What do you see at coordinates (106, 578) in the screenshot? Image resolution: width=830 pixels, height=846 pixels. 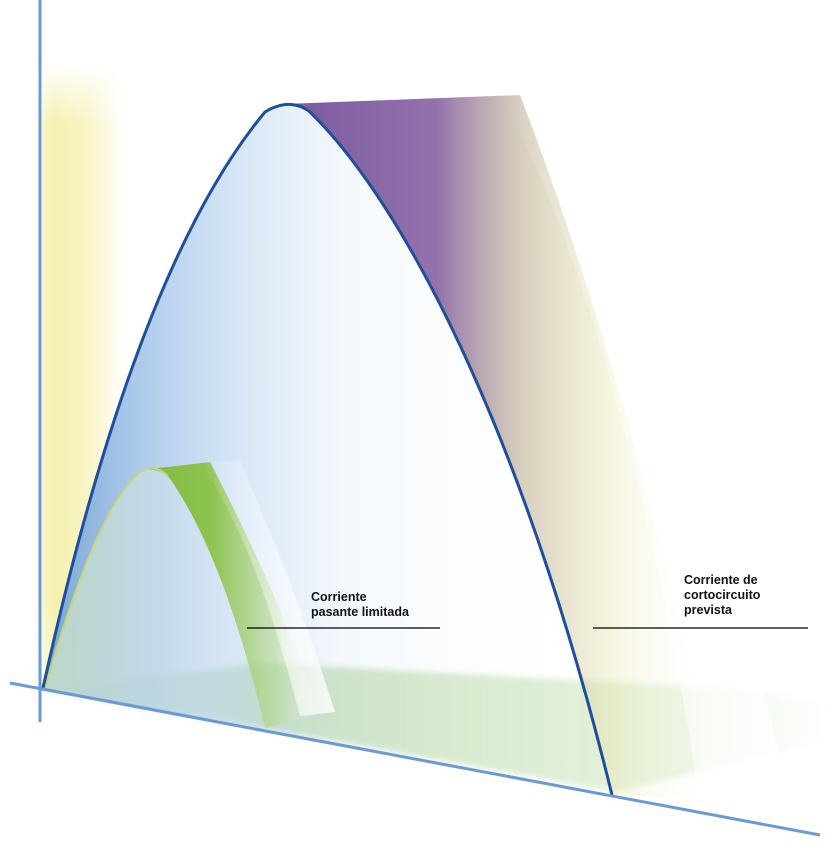 I see `limited-current-curve` at bounding box center [106, 578].